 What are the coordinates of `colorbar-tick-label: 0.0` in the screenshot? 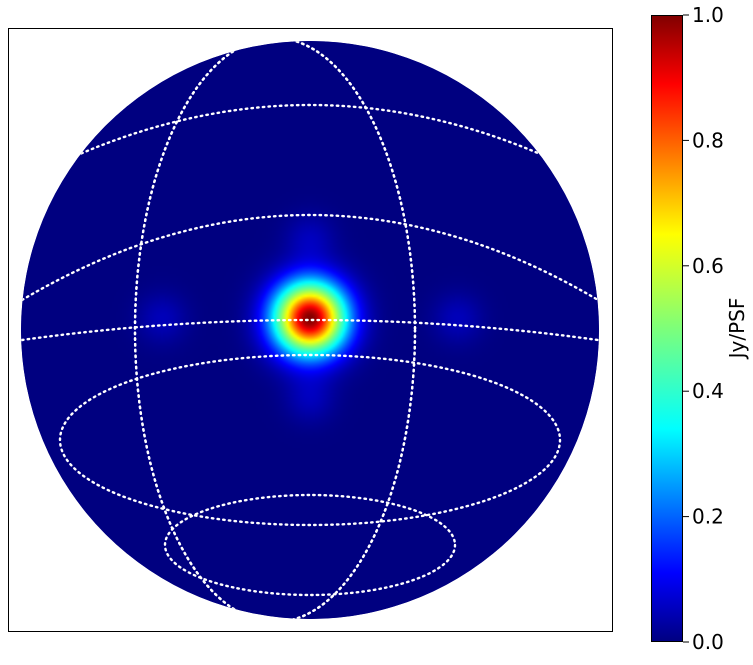 It's located at (708, 642).